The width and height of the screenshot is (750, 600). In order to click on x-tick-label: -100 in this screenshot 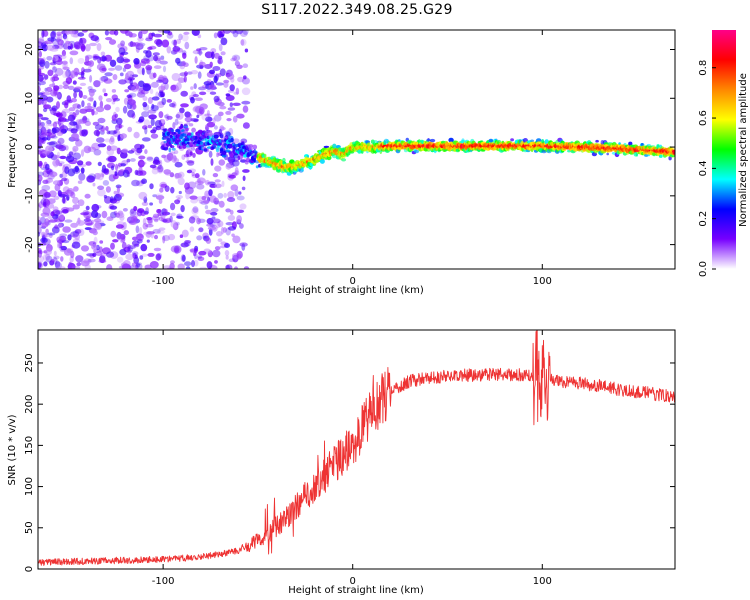, I will do `click(163, 581)`.